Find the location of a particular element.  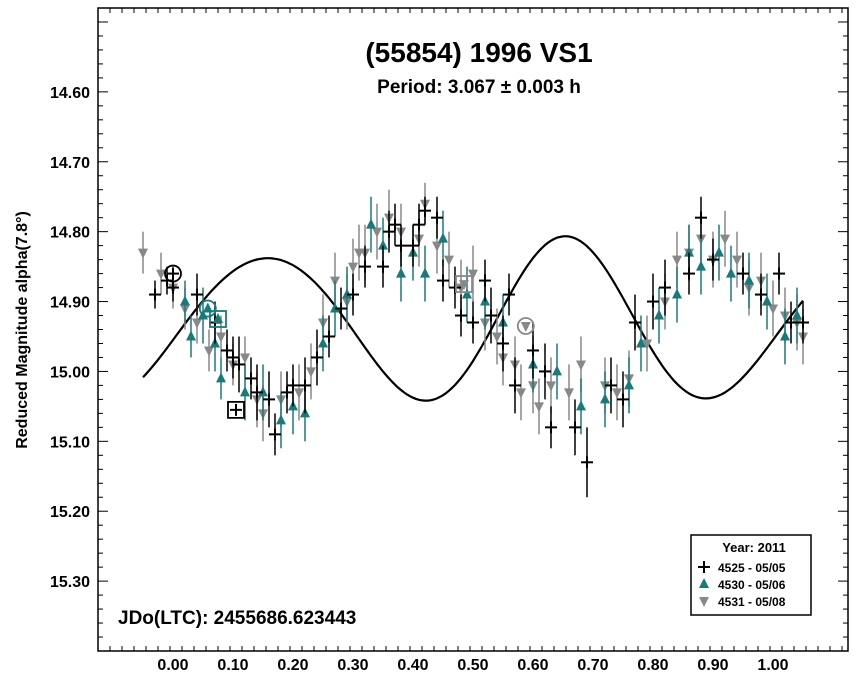

x-tick-label: 0.50 is located at coordinates (472, 665).